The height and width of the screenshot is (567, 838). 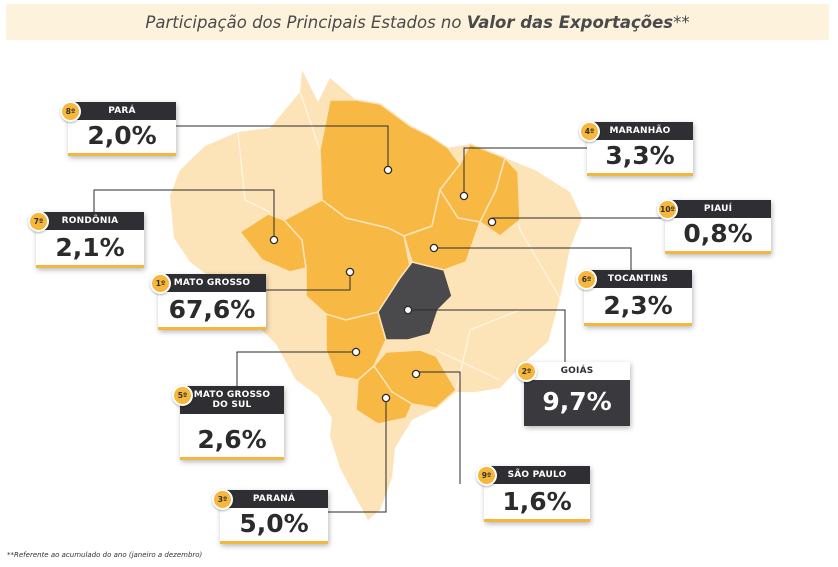 I want to click on card-parana: PARANÁ 5,0%, so click(x=274, y=517).